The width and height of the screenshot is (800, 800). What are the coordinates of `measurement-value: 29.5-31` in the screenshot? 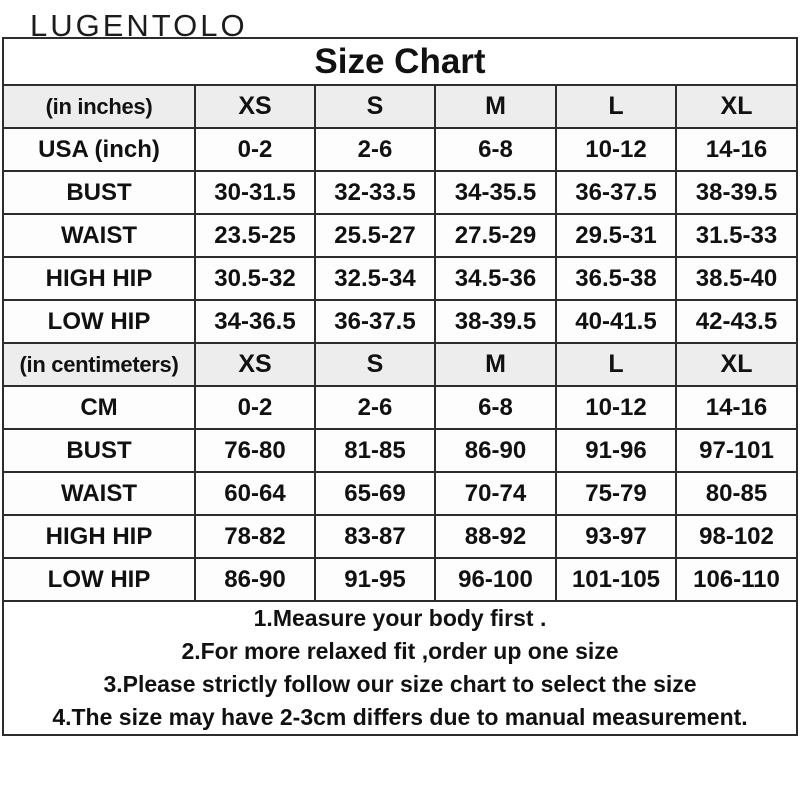 It's located at (616, 235).